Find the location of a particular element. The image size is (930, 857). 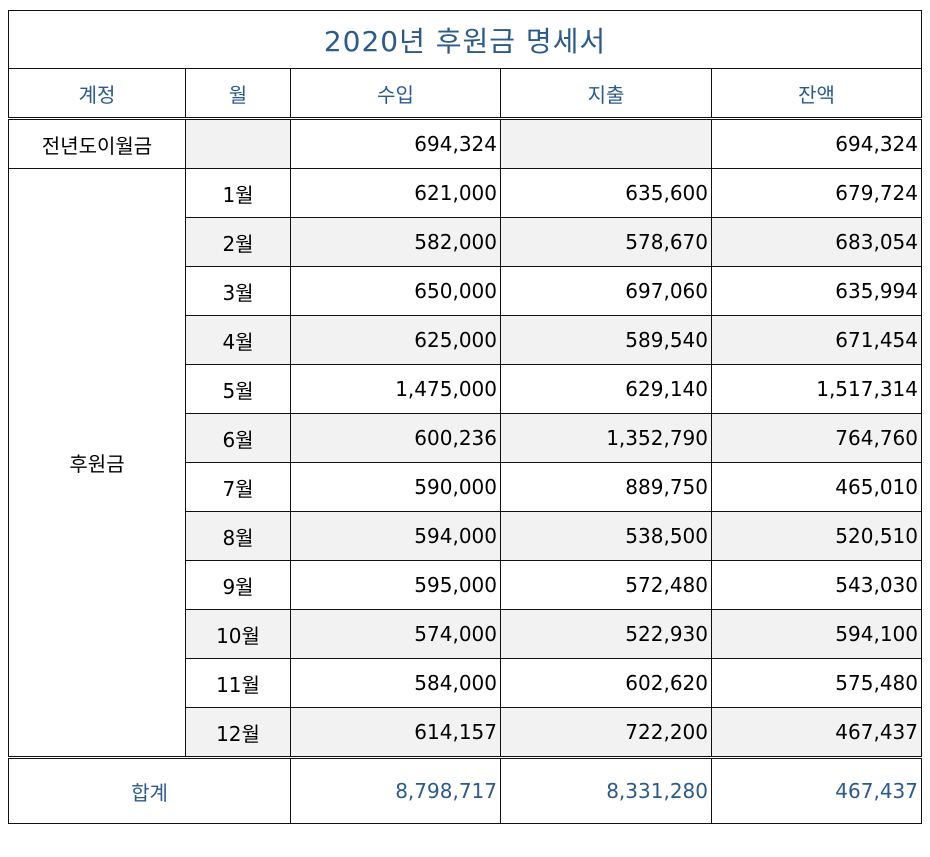

expense-cell: 697,060 is located at coordinates (606, 291).